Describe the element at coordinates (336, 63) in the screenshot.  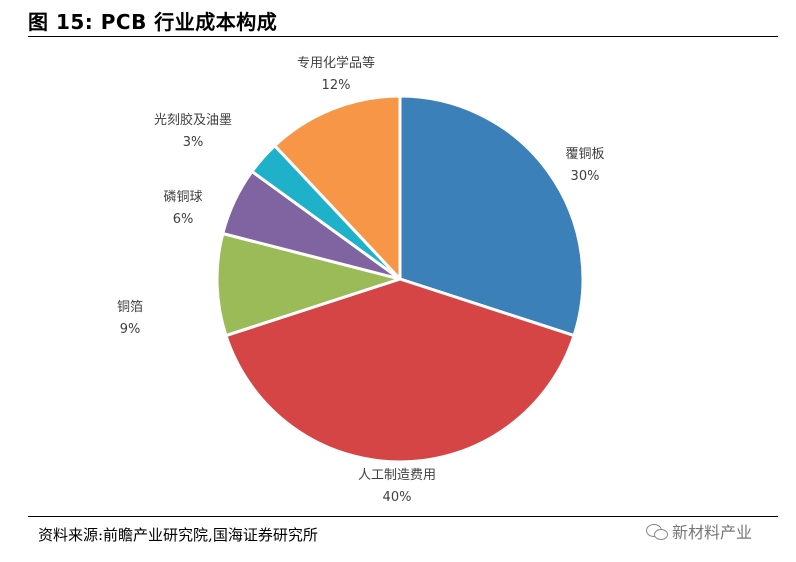
I see `slice-category-label: 专用化学品等` at that location.